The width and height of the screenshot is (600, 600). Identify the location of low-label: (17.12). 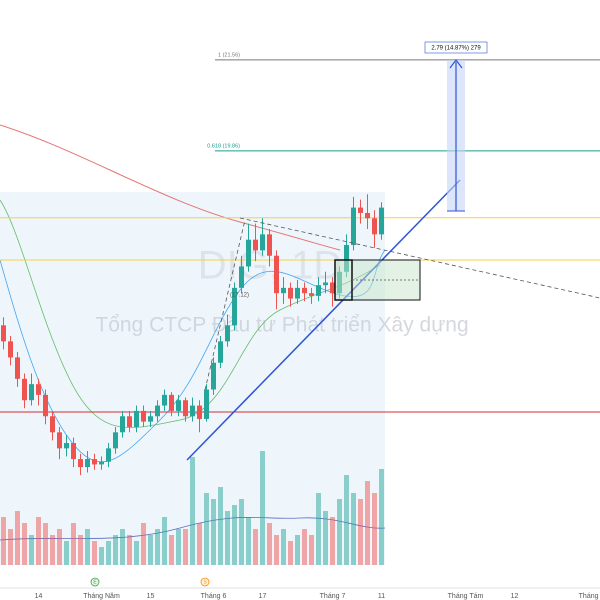
(239, 296).